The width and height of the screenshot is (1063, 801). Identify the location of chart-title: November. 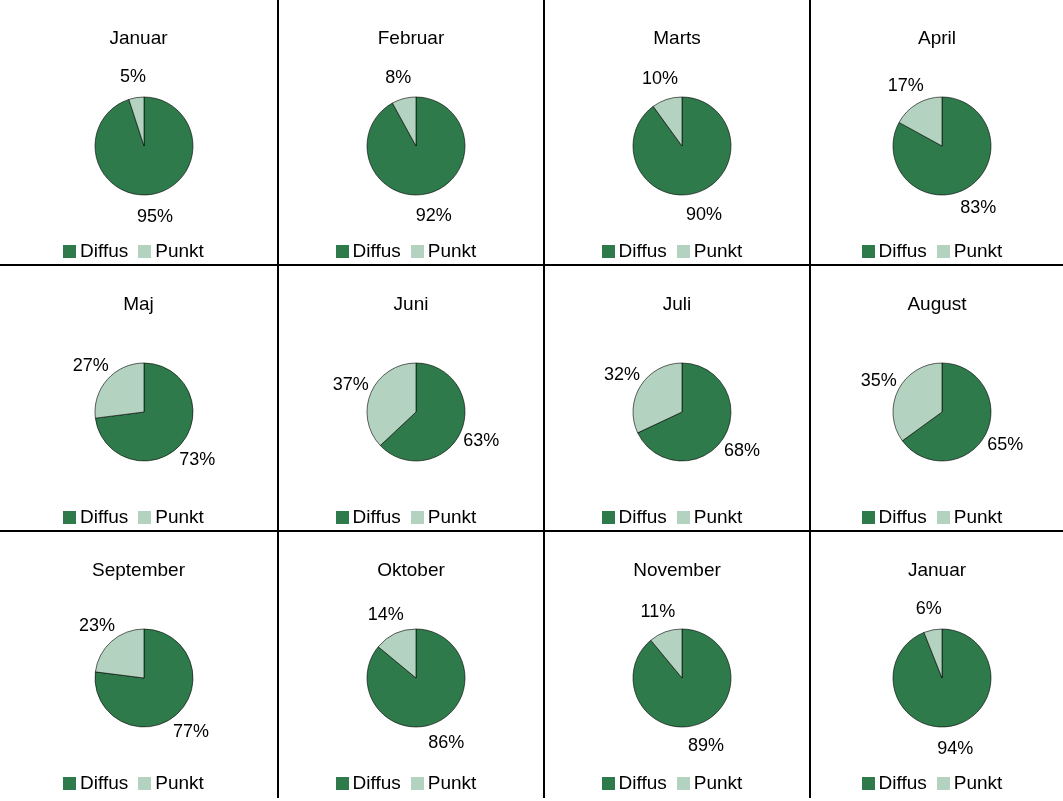
(677, 570).